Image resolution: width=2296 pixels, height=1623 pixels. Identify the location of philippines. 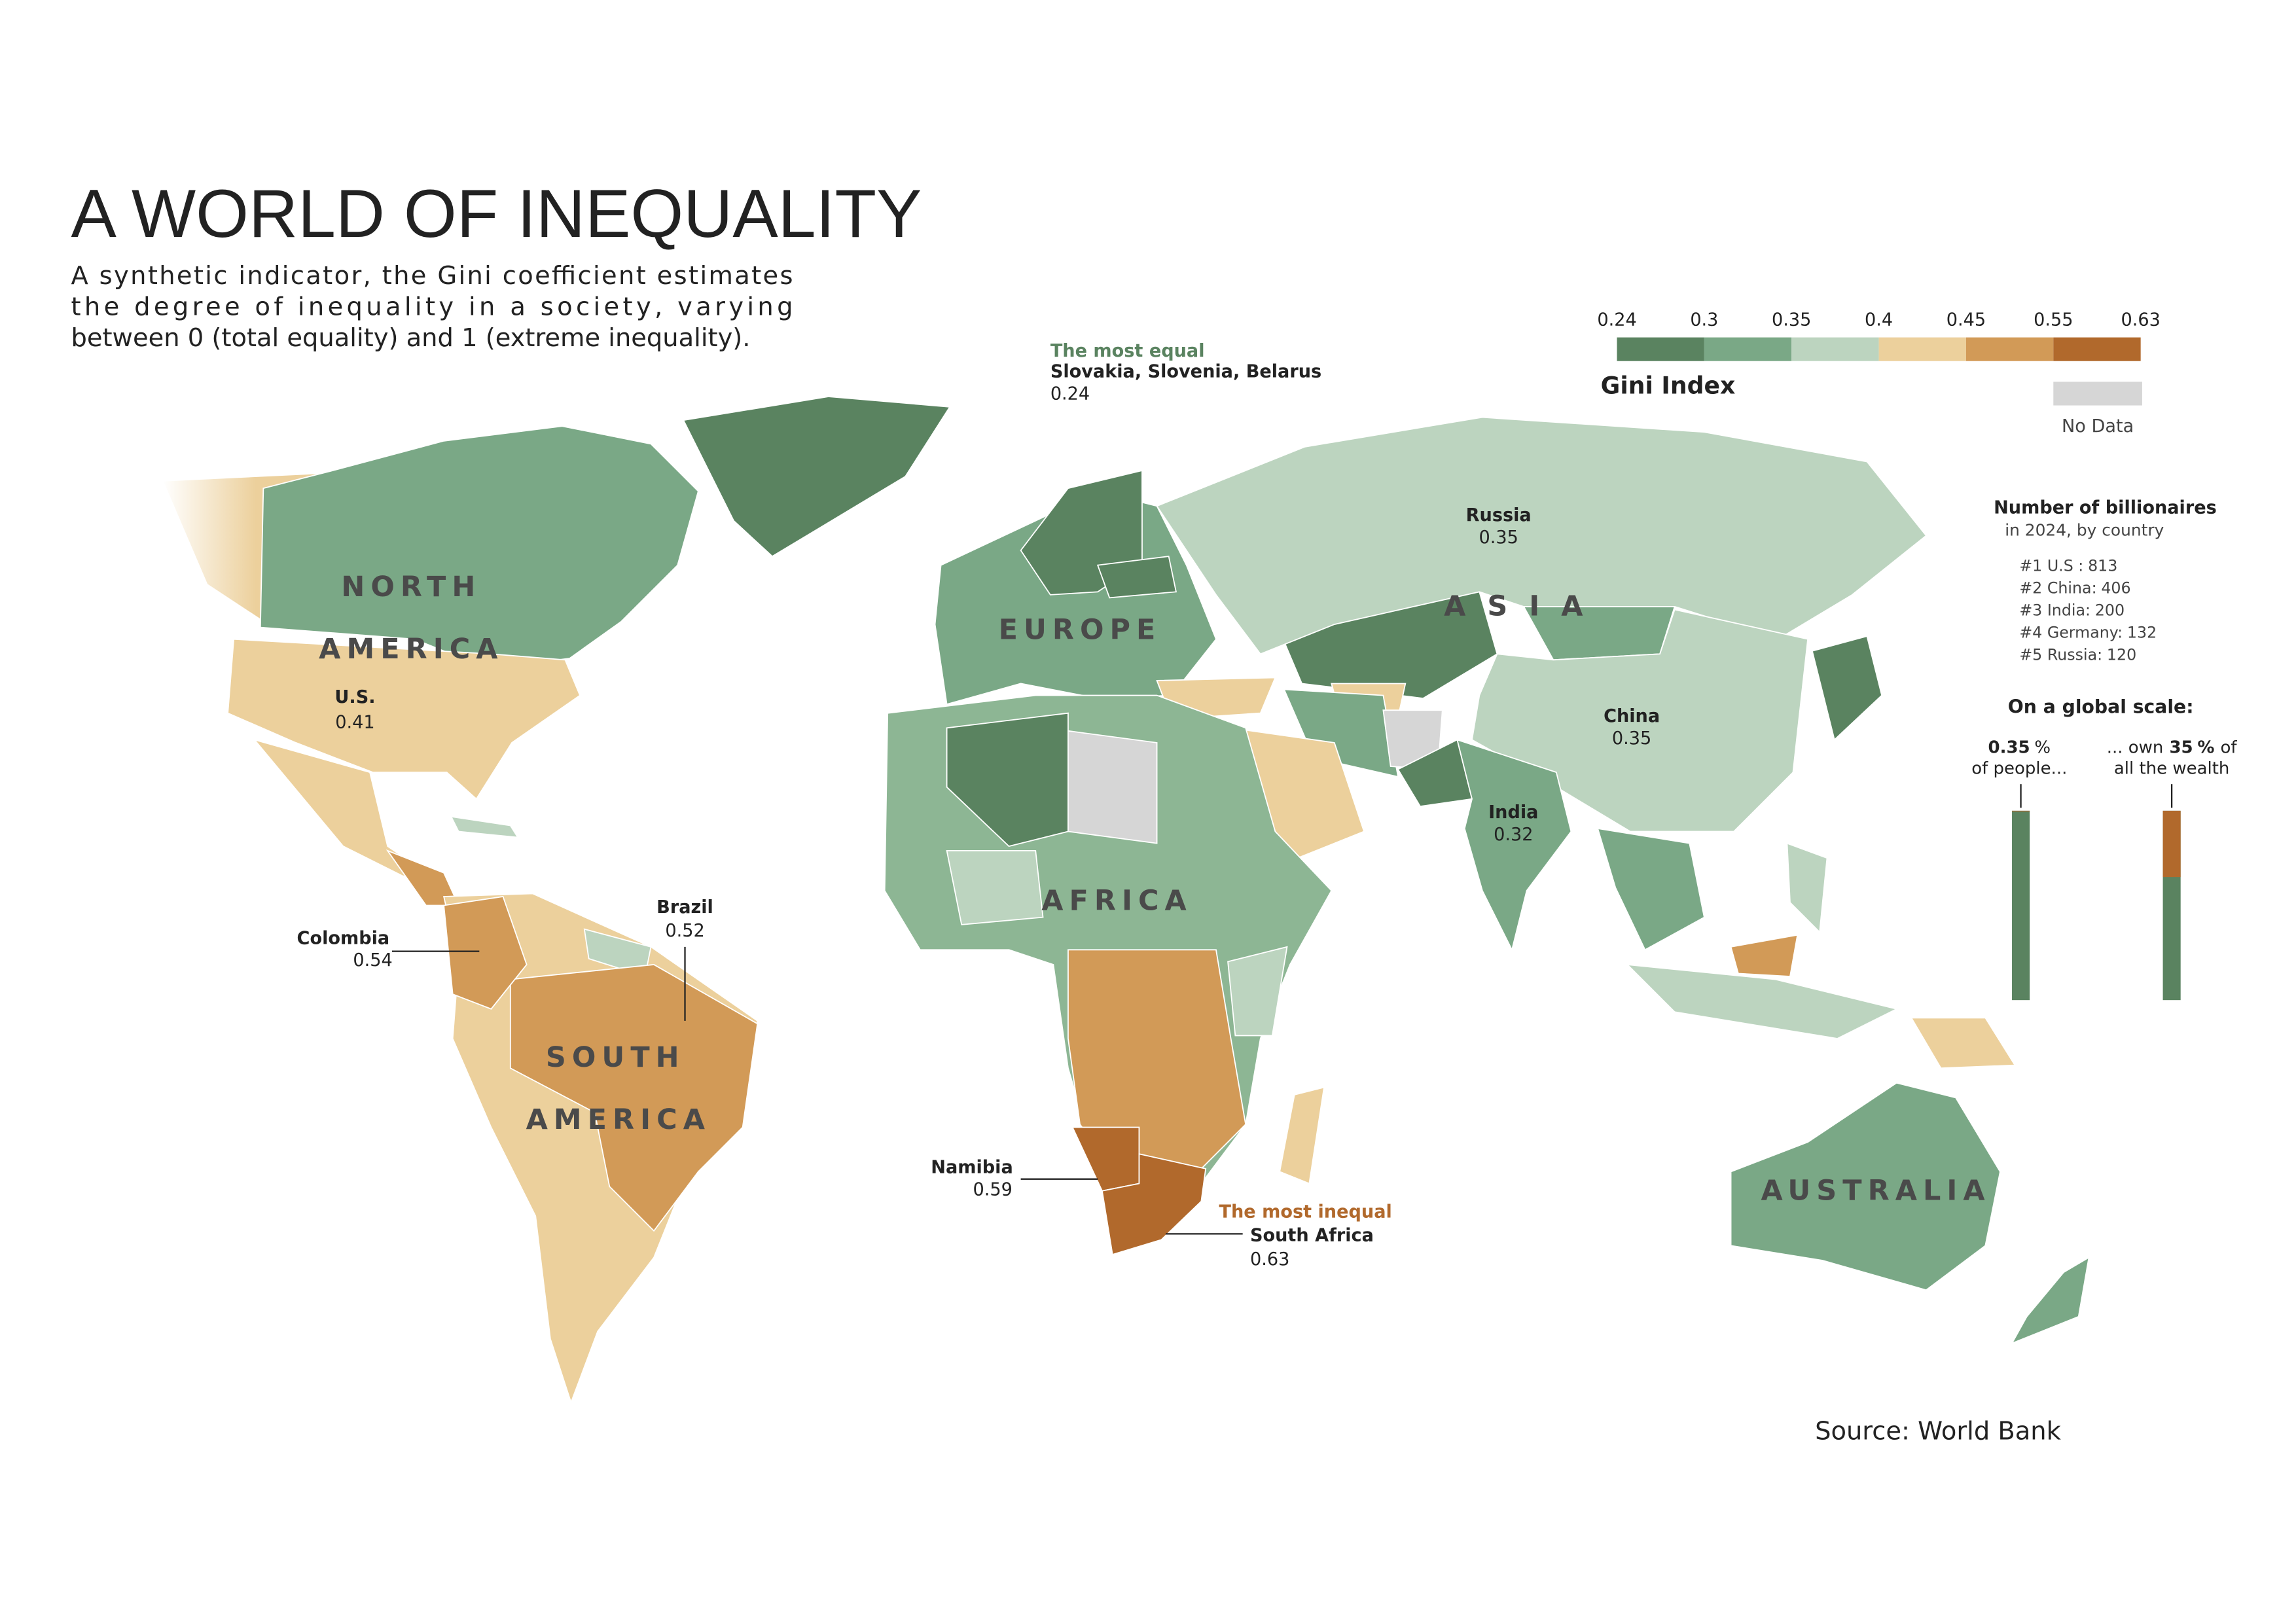
(1807, 888).